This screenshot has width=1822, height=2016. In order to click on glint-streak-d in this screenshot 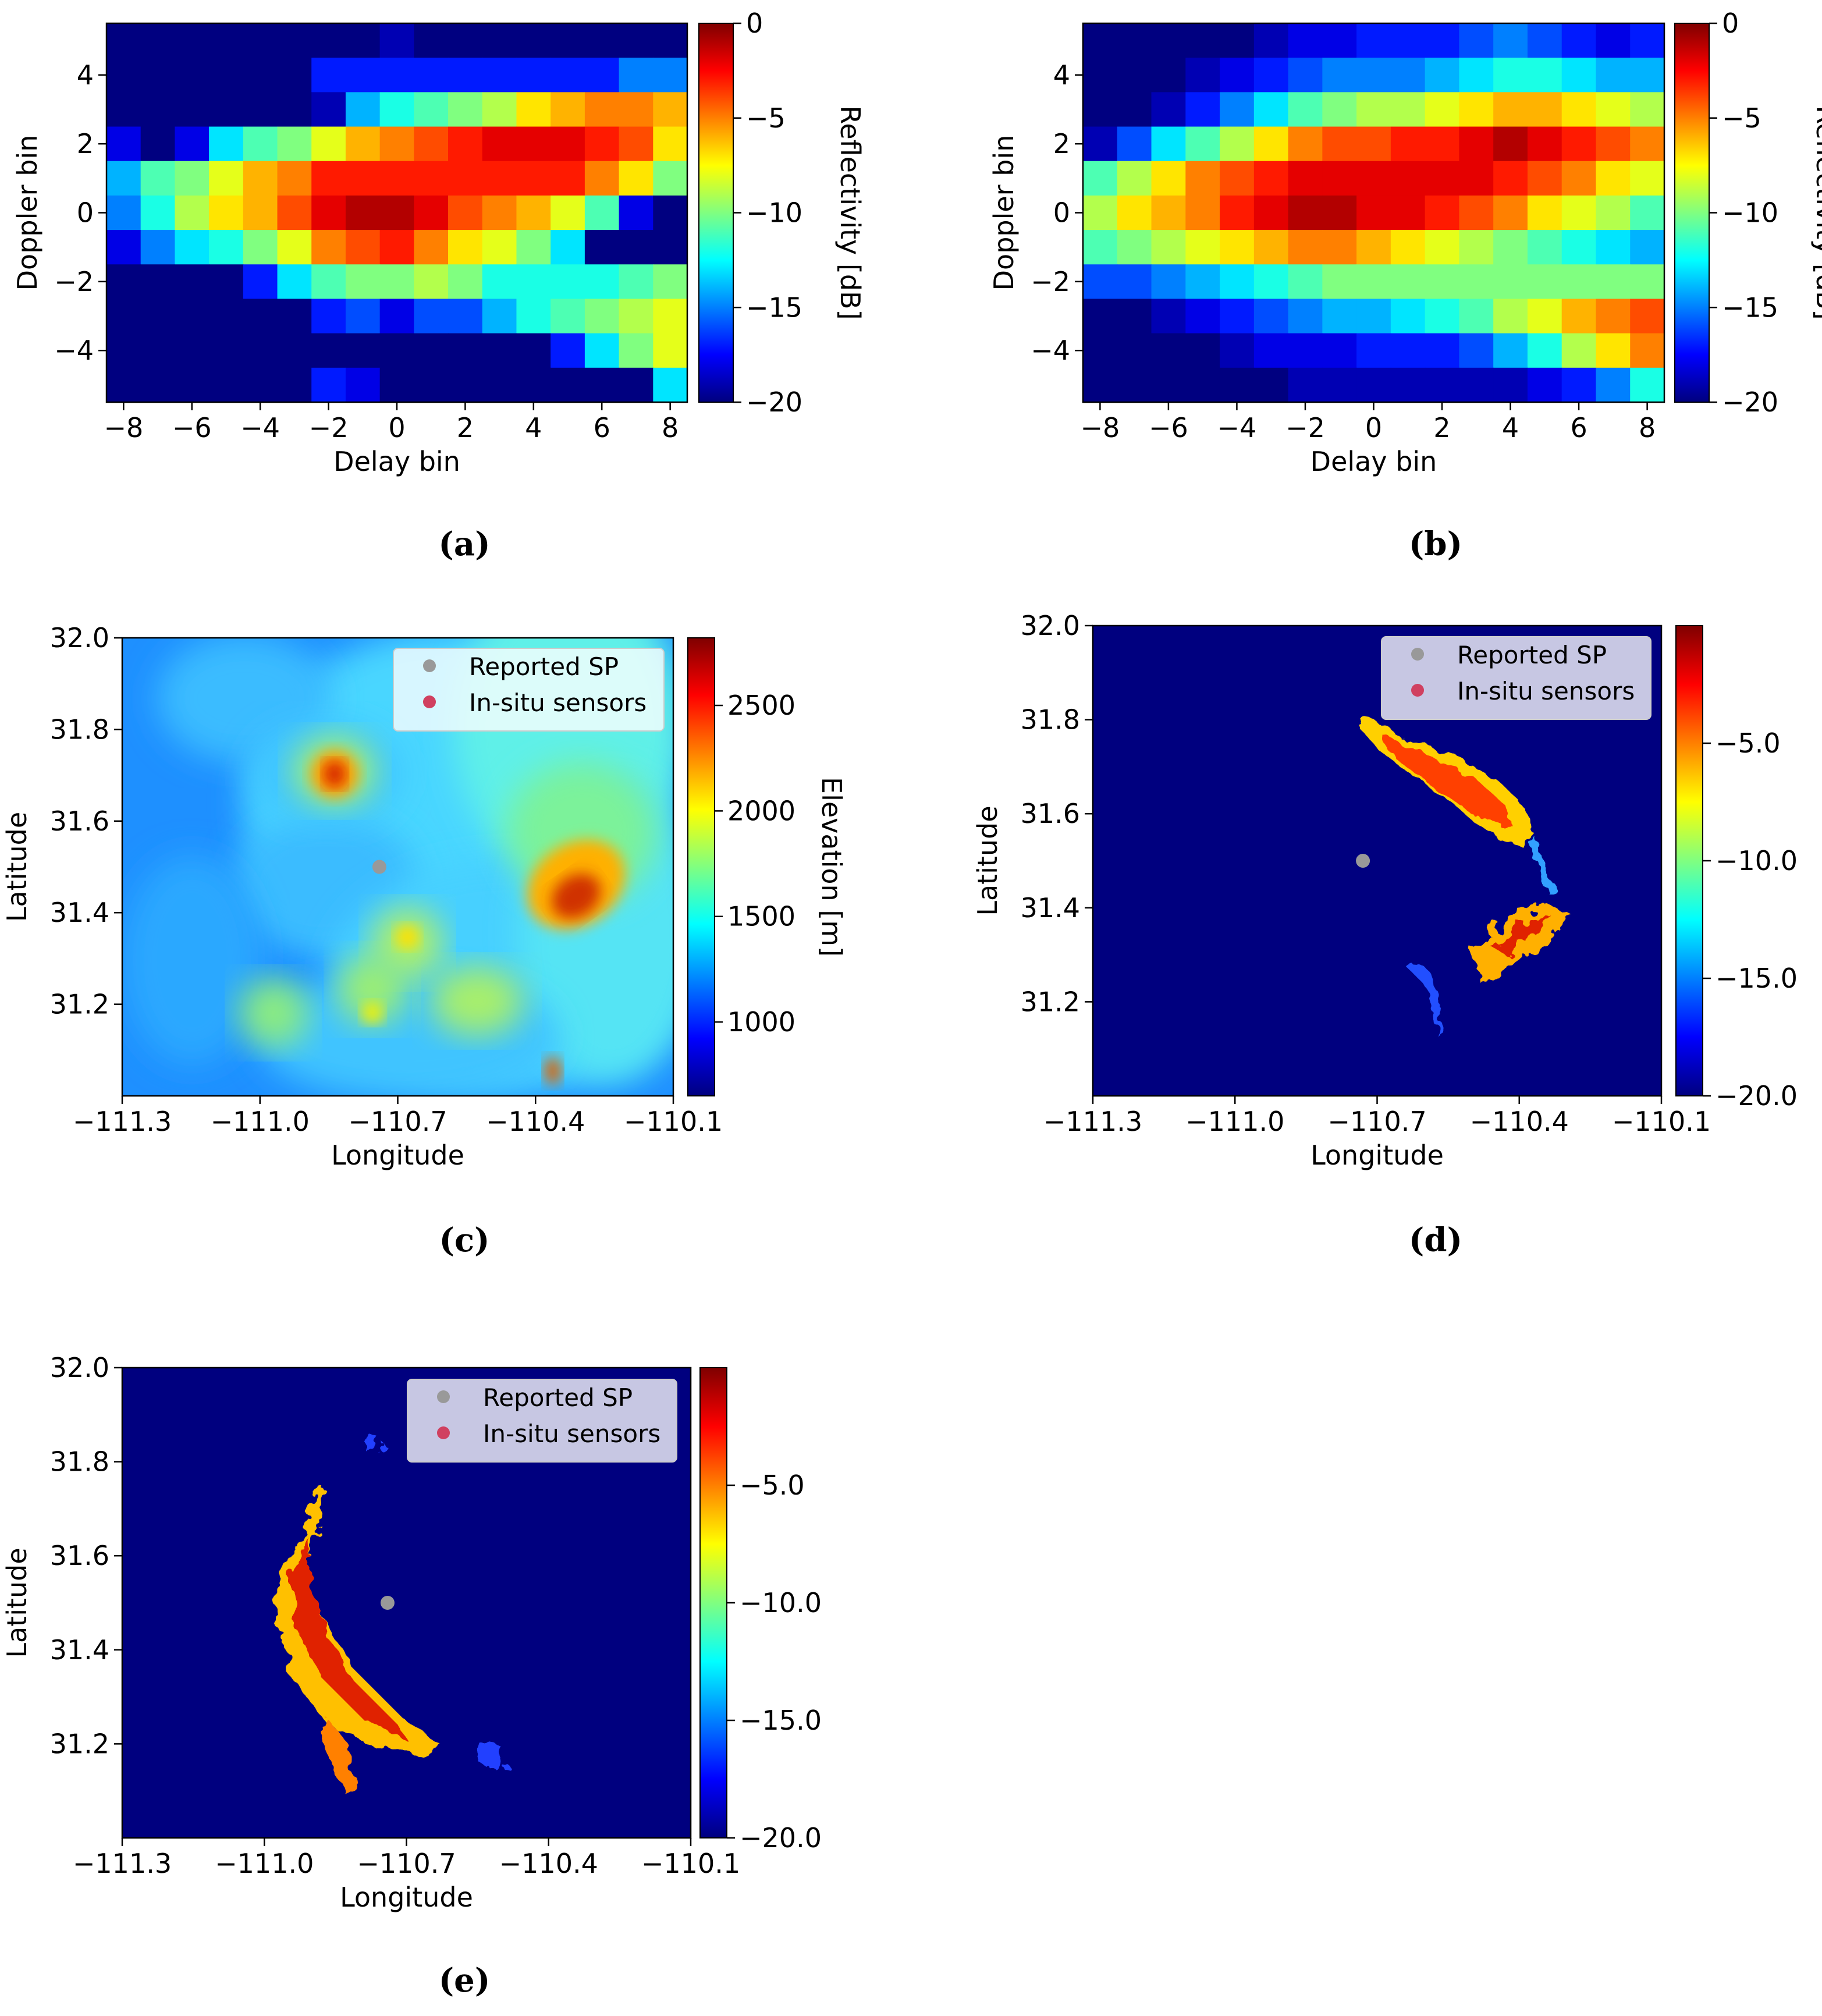, I will do `click(1427, 998)`.